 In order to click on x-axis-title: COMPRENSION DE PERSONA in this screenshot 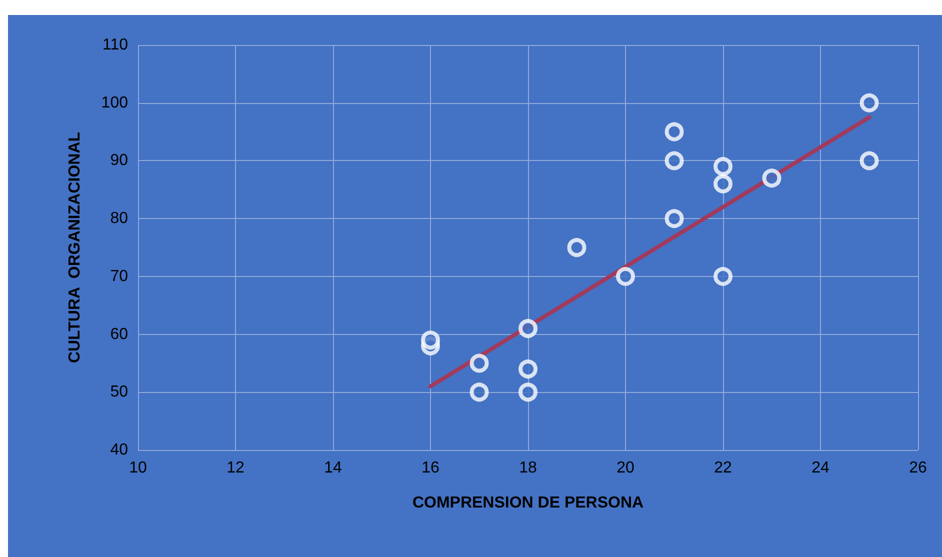, I will do `click(528, 503)`.